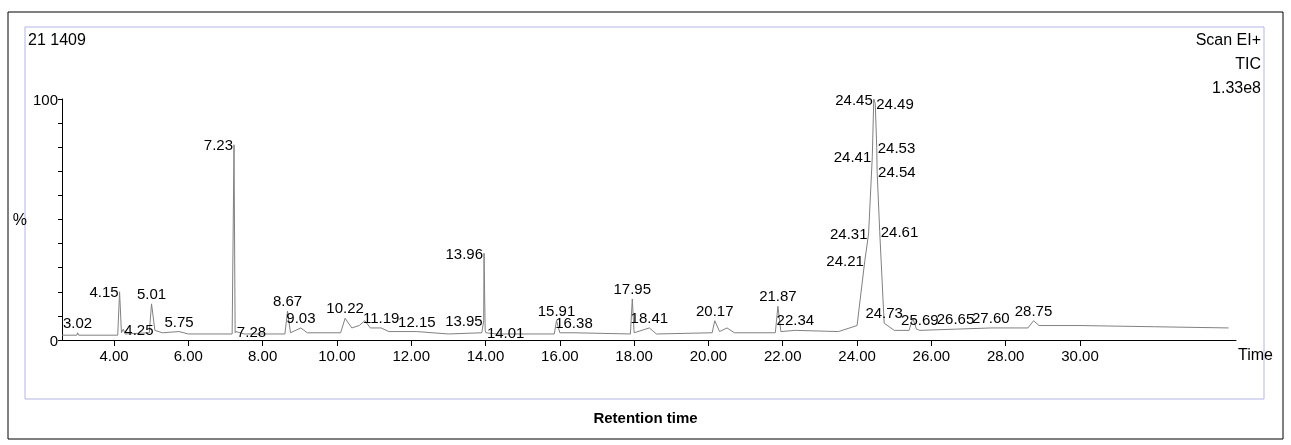  Describe the element at coordinates (417, 321) in the screenshot. I see `annotation: 12.15` at that location.